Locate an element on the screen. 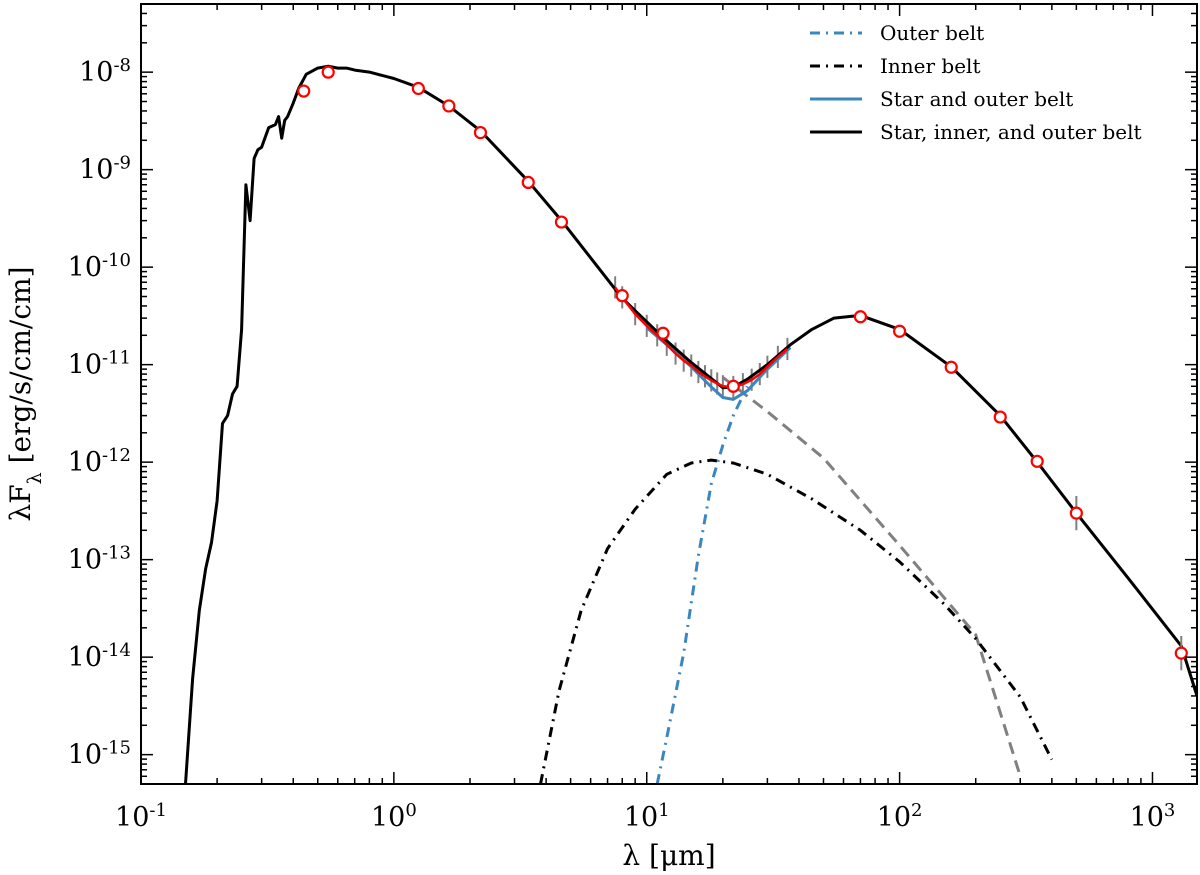  x-tick-label: 10² is located at coordinates (900, 817).